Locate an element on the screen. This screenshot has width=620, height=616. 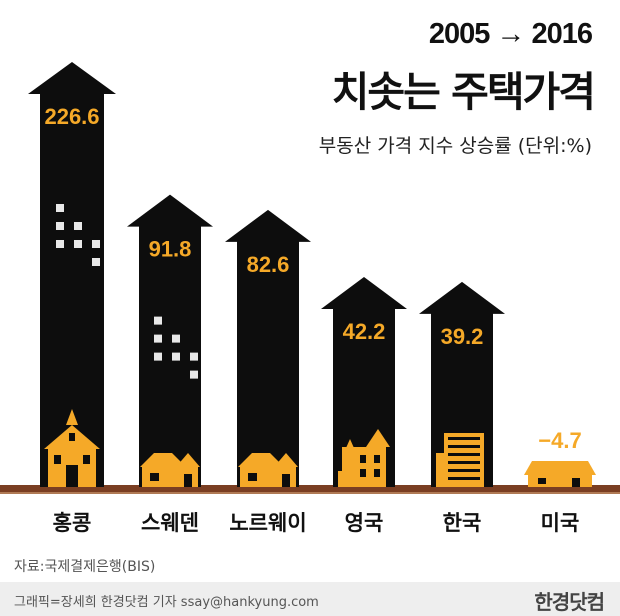
chart-title: 치솟는 주택가격 is located at coordinates (463, 92).